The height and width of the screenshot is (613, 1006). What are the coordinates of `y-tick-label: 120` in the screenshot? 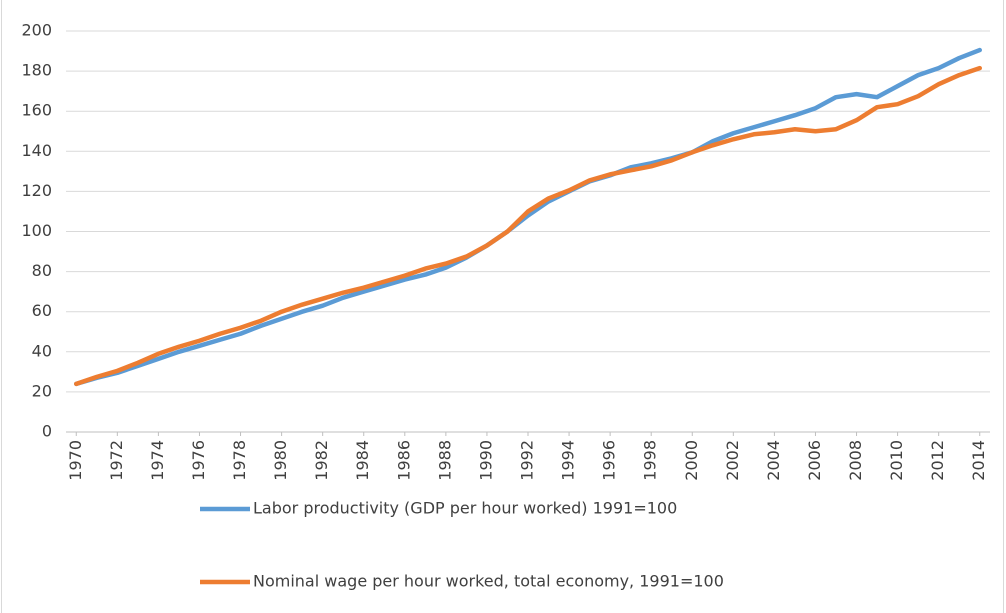 It's located at (36, 190).